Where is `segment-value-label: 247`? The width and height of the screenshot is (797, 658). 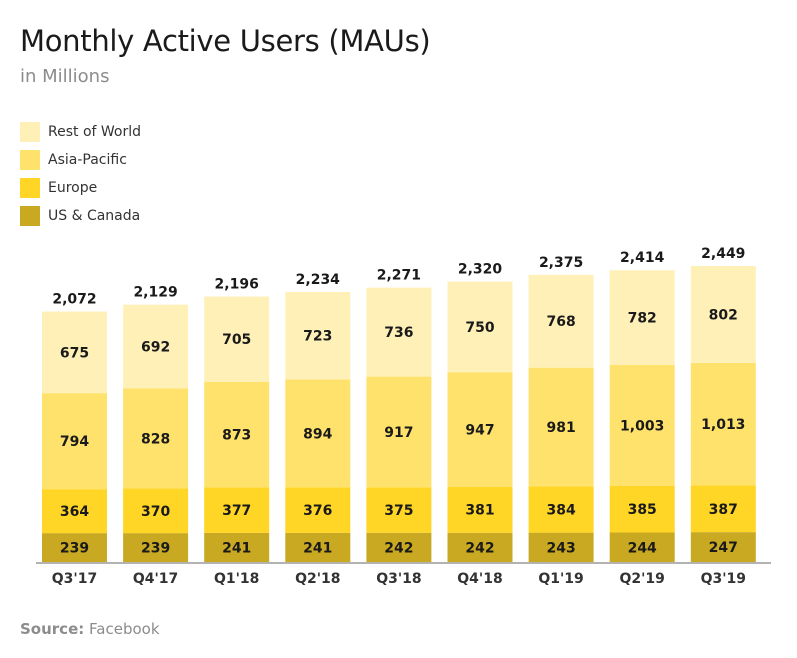
segment-value-label: 247 is located at coordinates (723, 548).